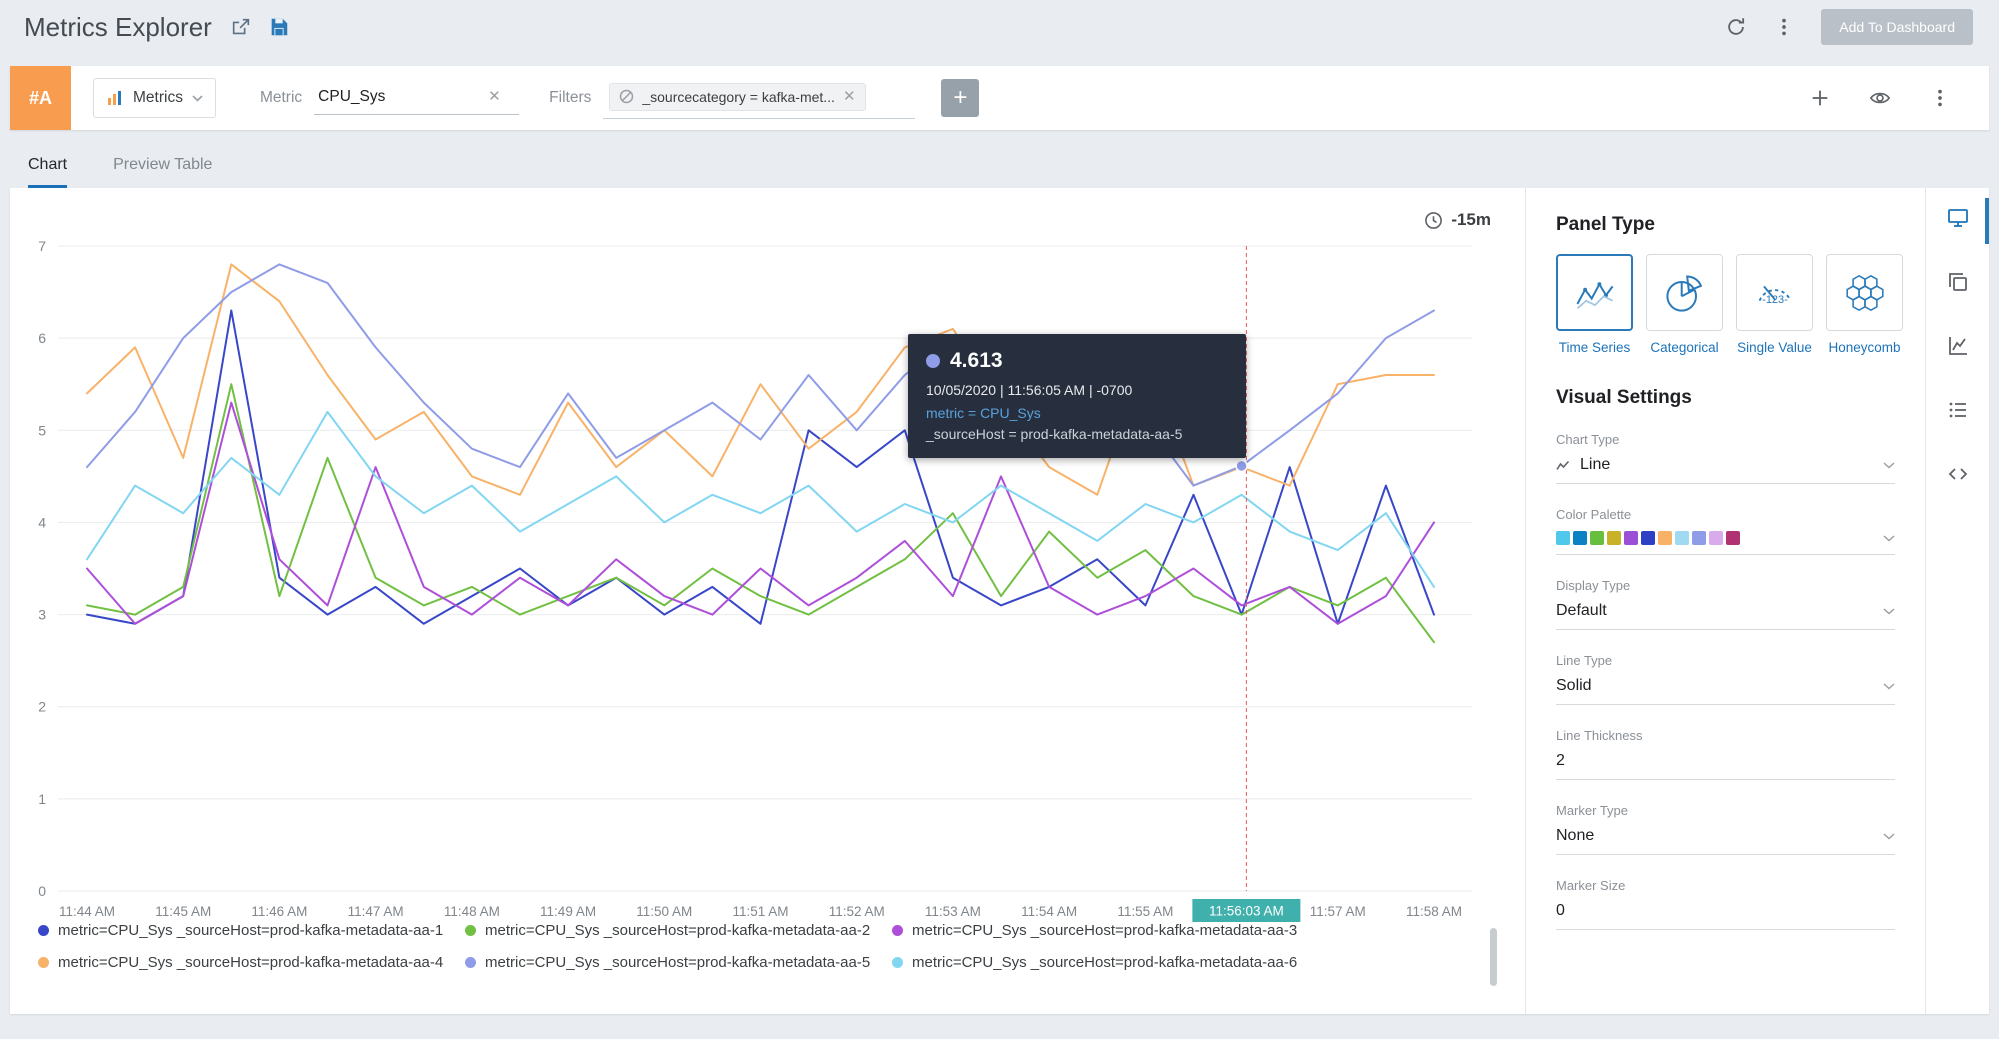  Describe the element at coordinates (1725, 691) in the screenshot. I see `line-type-select: Solid` at that location.